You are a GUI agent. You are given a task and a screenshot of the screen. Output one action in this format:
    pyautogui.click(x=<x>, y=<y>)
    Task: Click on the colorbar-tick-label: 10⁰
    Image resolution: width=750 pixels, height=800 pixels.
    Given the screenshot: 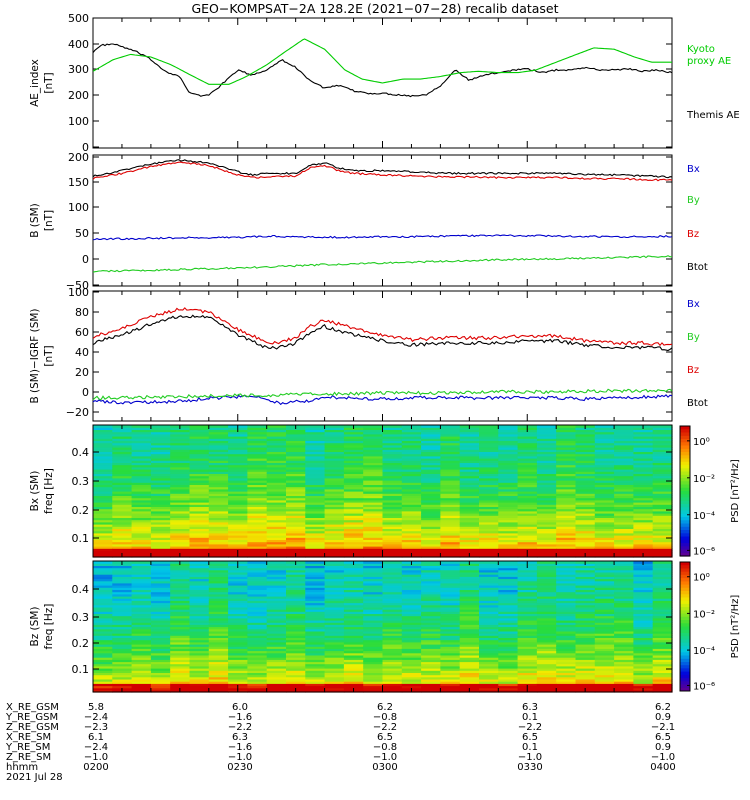 What is the action you would take?
    pyautogui.click(x=701, y=442)
    